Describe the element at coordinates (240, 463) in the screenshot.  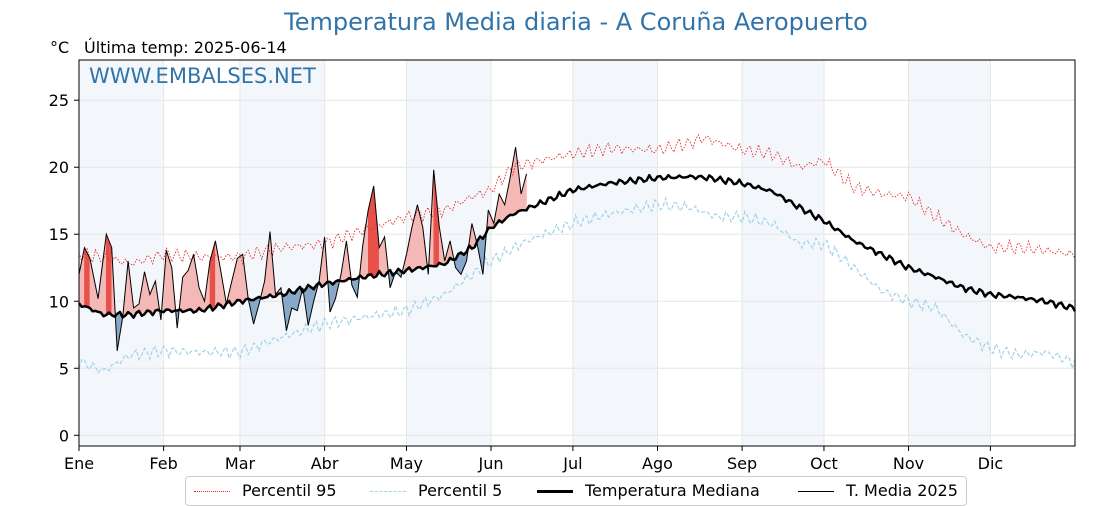
I see `x-tick-label: Mar` at that location.